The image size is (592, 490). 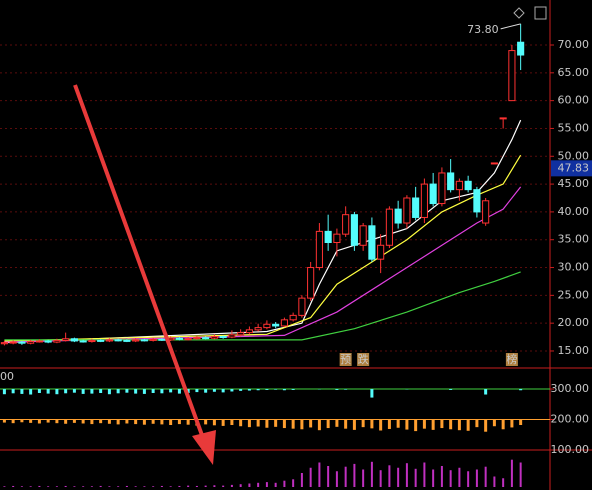 What do you see at coordinates (540, 13) in the screenshot?
I see `window-icon` at bounding box center [540, 13].